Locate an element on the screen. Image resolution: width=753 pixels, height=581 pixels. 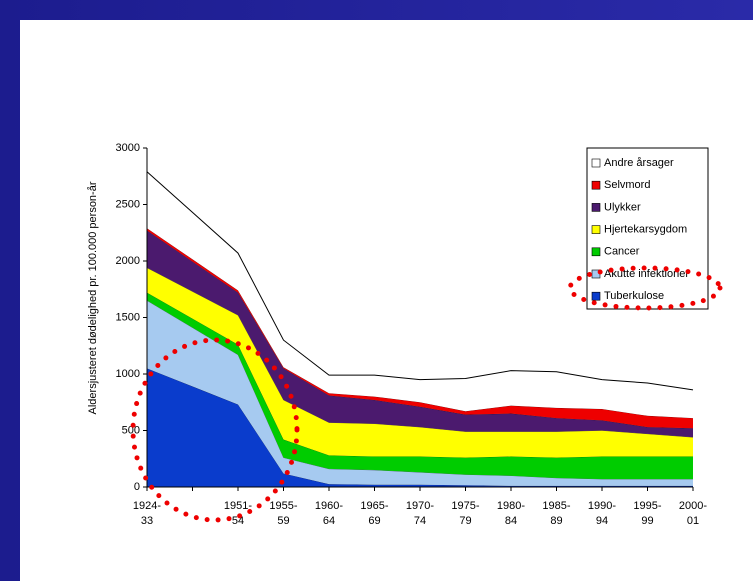
area is located at coordinates (420, 427).